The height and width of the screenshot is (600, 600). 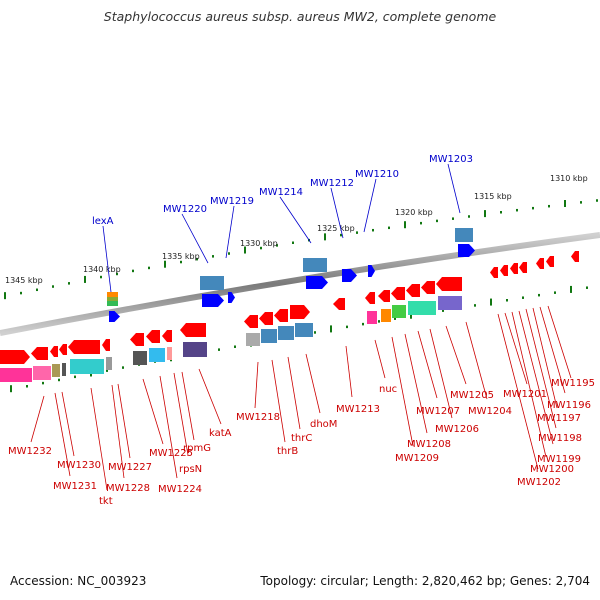 What do you see at coordinates (106, 501) in the screenshot?
I see `gene-label-tkt: tkt` at bounding box center [106, 501].